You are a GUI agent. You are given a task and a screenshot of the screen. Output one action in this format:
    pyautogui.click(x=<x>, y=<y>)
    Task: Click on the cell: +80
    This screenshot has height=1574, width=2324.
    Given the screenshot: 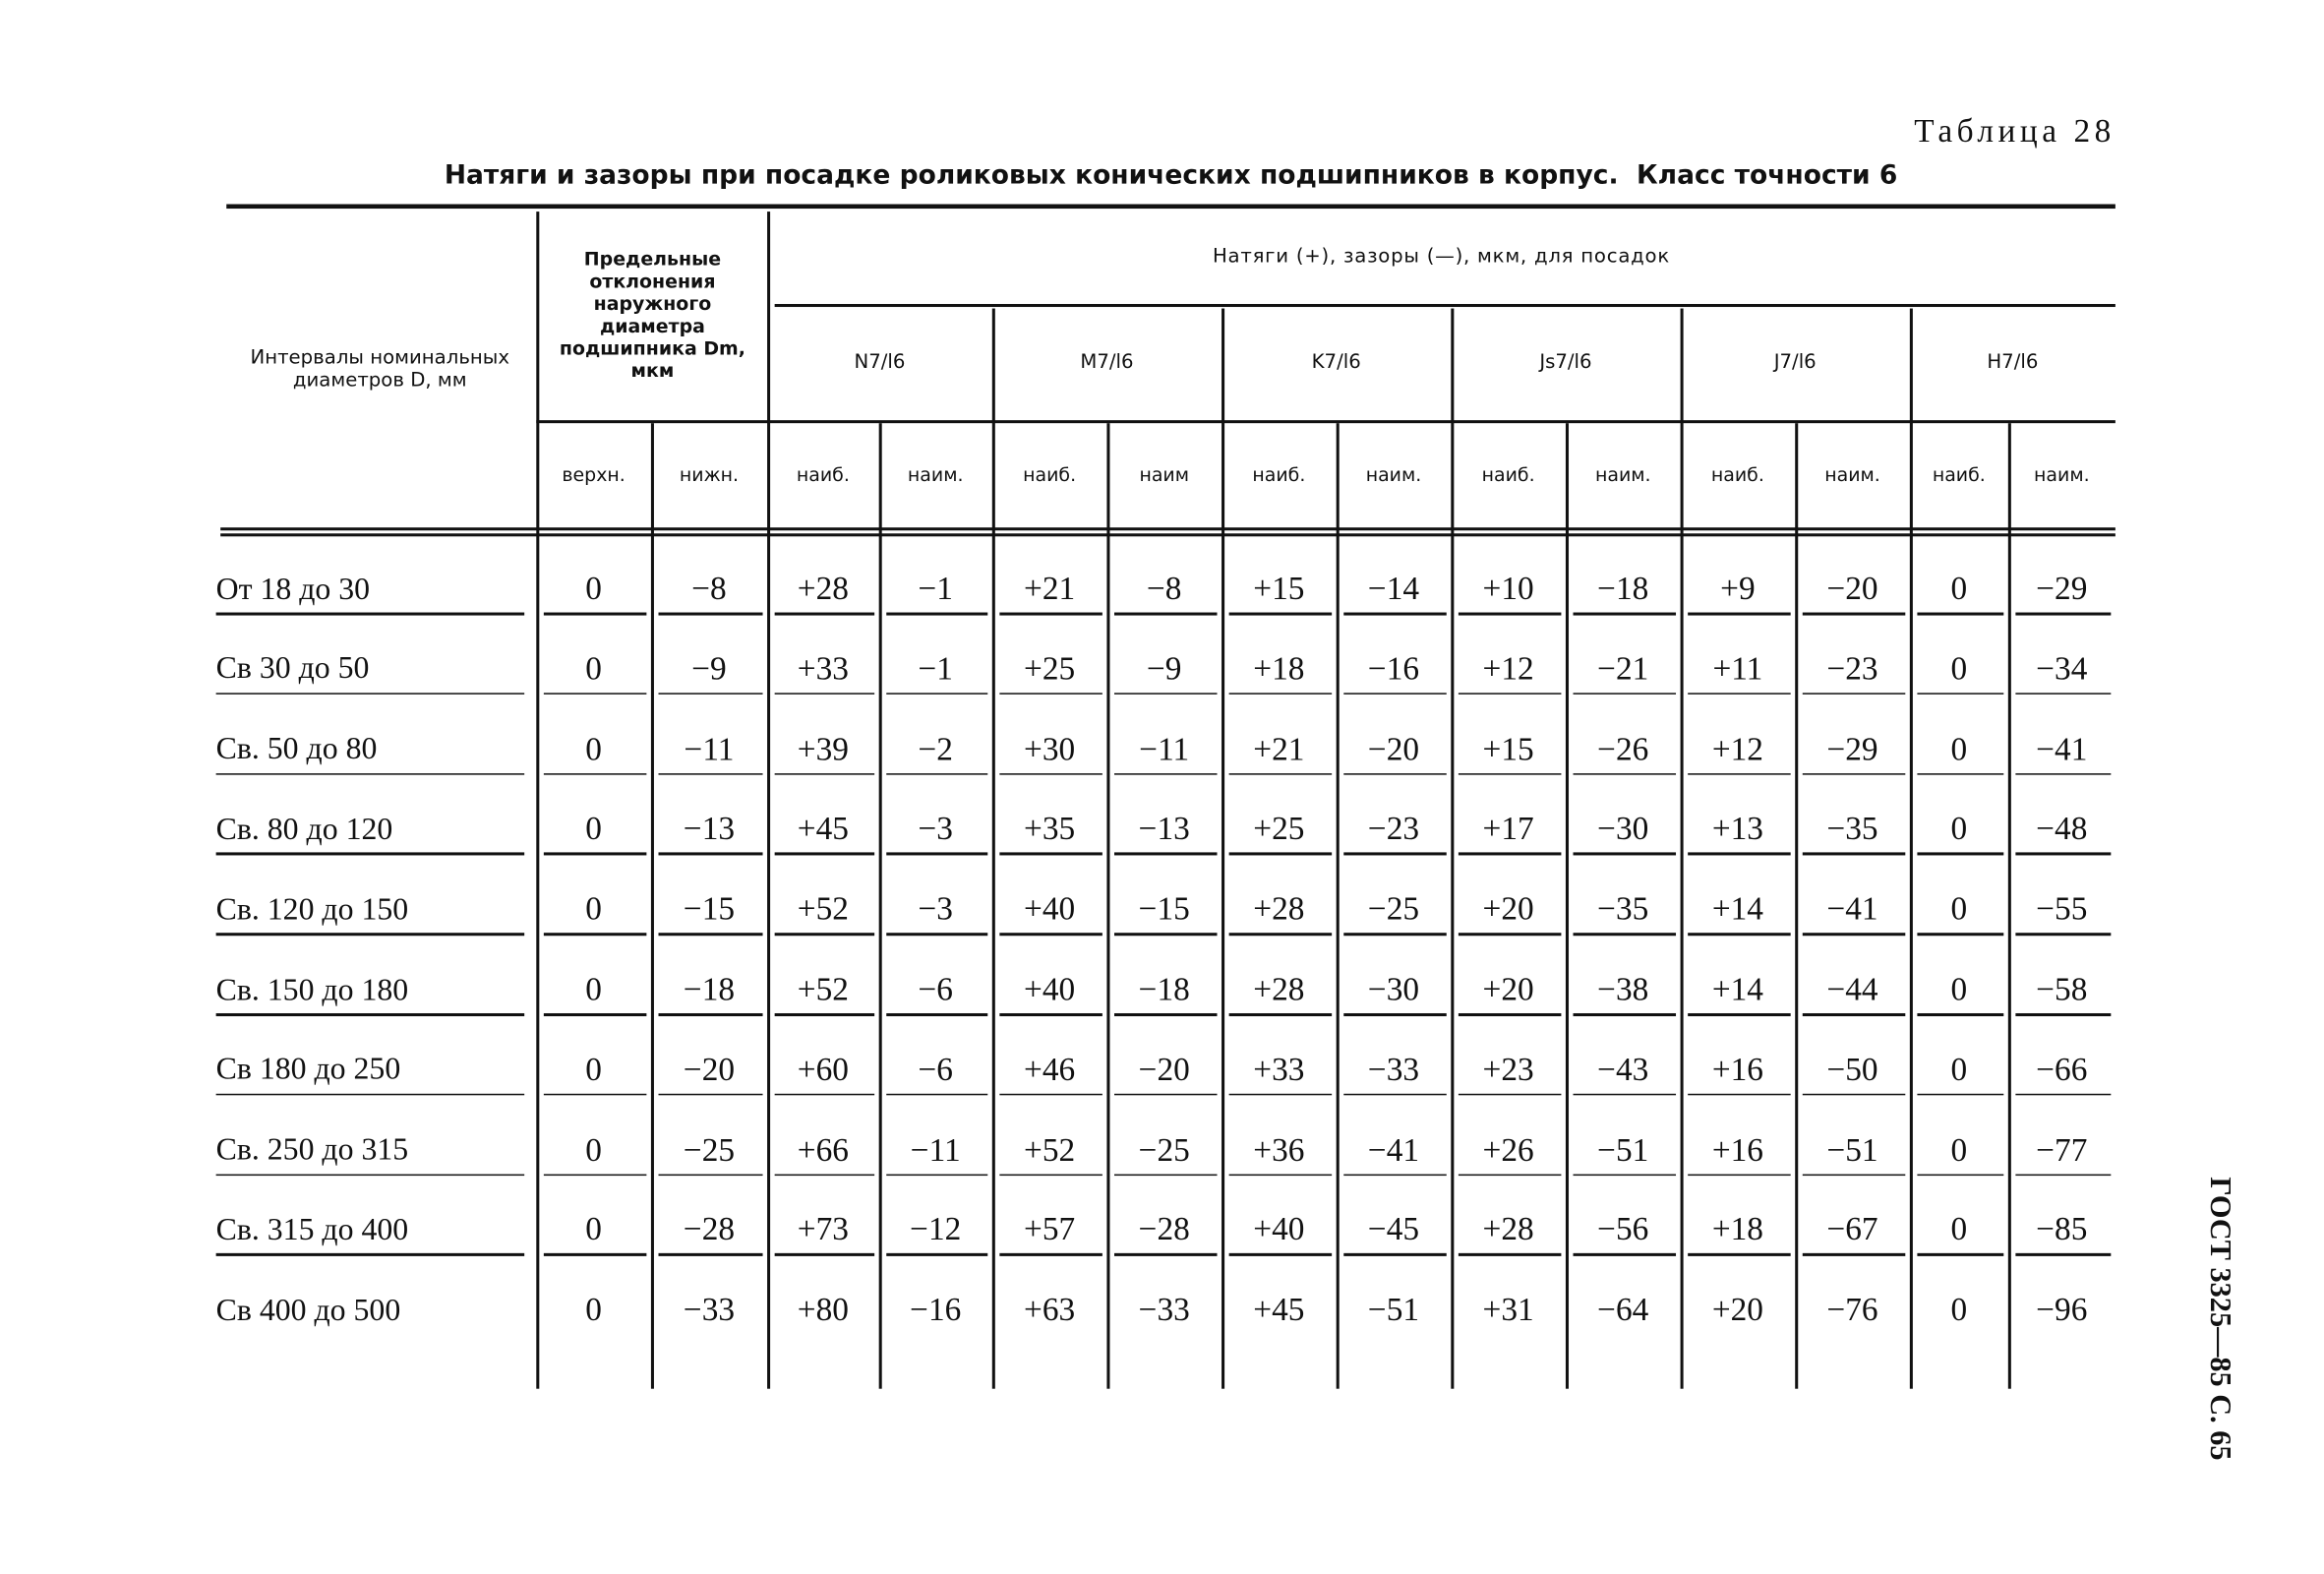 What is the action you would take?
    pyautogui.click(x=823, y=1310)
    